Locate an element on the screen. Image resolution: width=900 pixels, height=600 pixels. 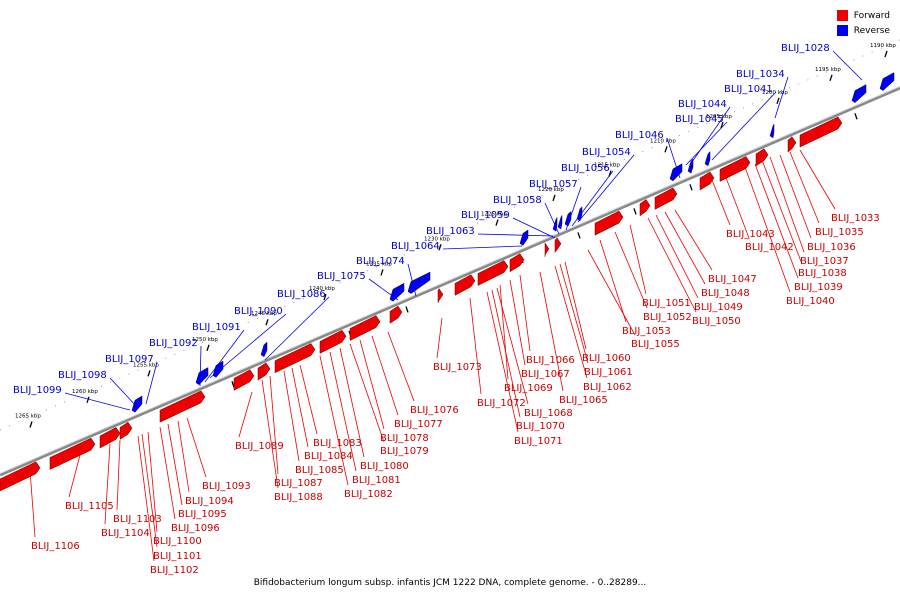
forward-gene-label: BLIJ_1071 is located at coordinates (538, 441).